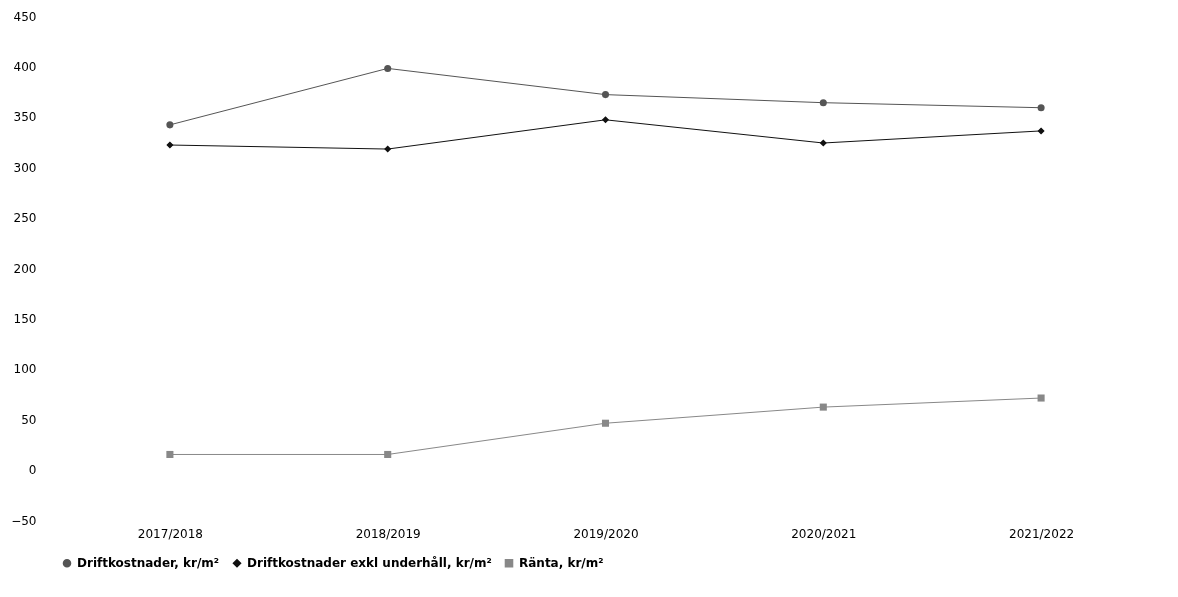 The height and width of the screenshot is (597, 1178). I want to click on y-tick-label: 150, so click(25, 318).